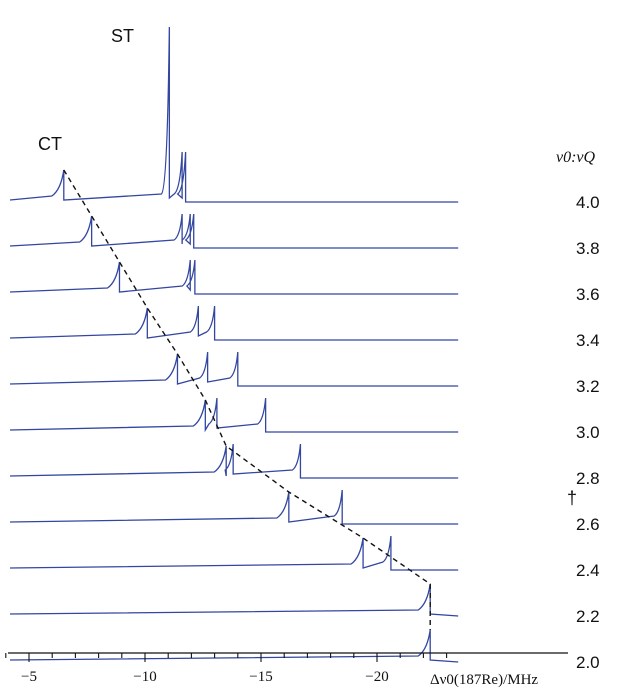  What do you see at coordinates (588, 616) in the screenshot?
I see `ratio-label-2-2: 2.2` at bounding box center [588, 616].